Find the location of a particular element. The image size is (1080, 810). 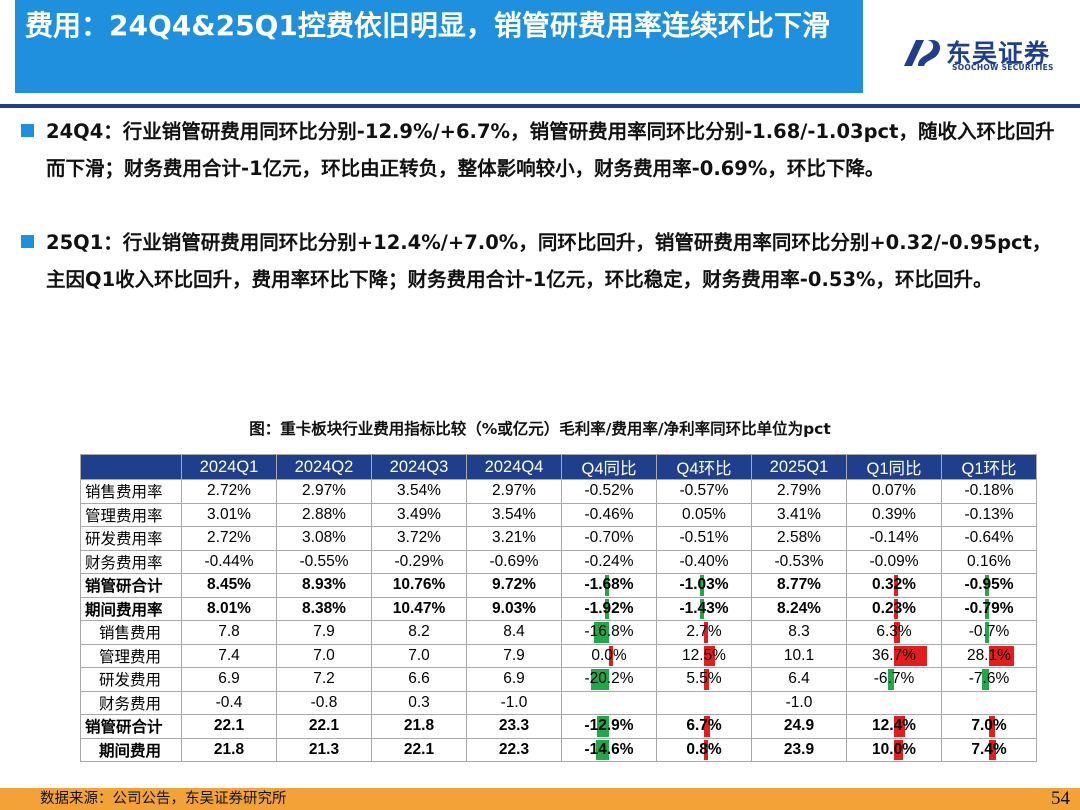

company-logo: 东吴证券 SOOCHOW SECURITIES is located at coordinates (987, 54).